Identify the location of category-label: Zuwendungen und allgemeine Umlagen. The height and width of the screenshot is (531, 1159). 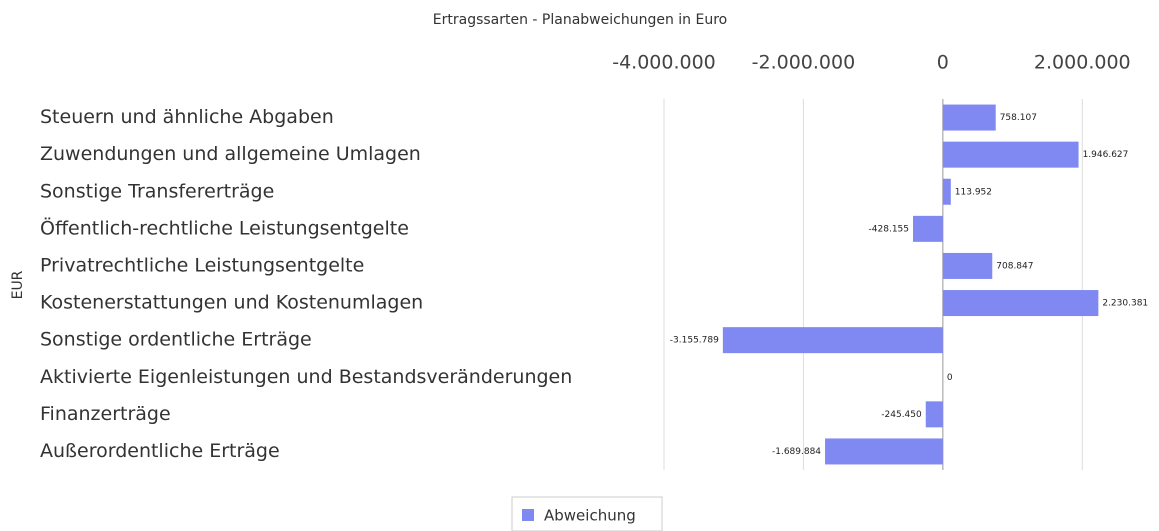
(230, 154).